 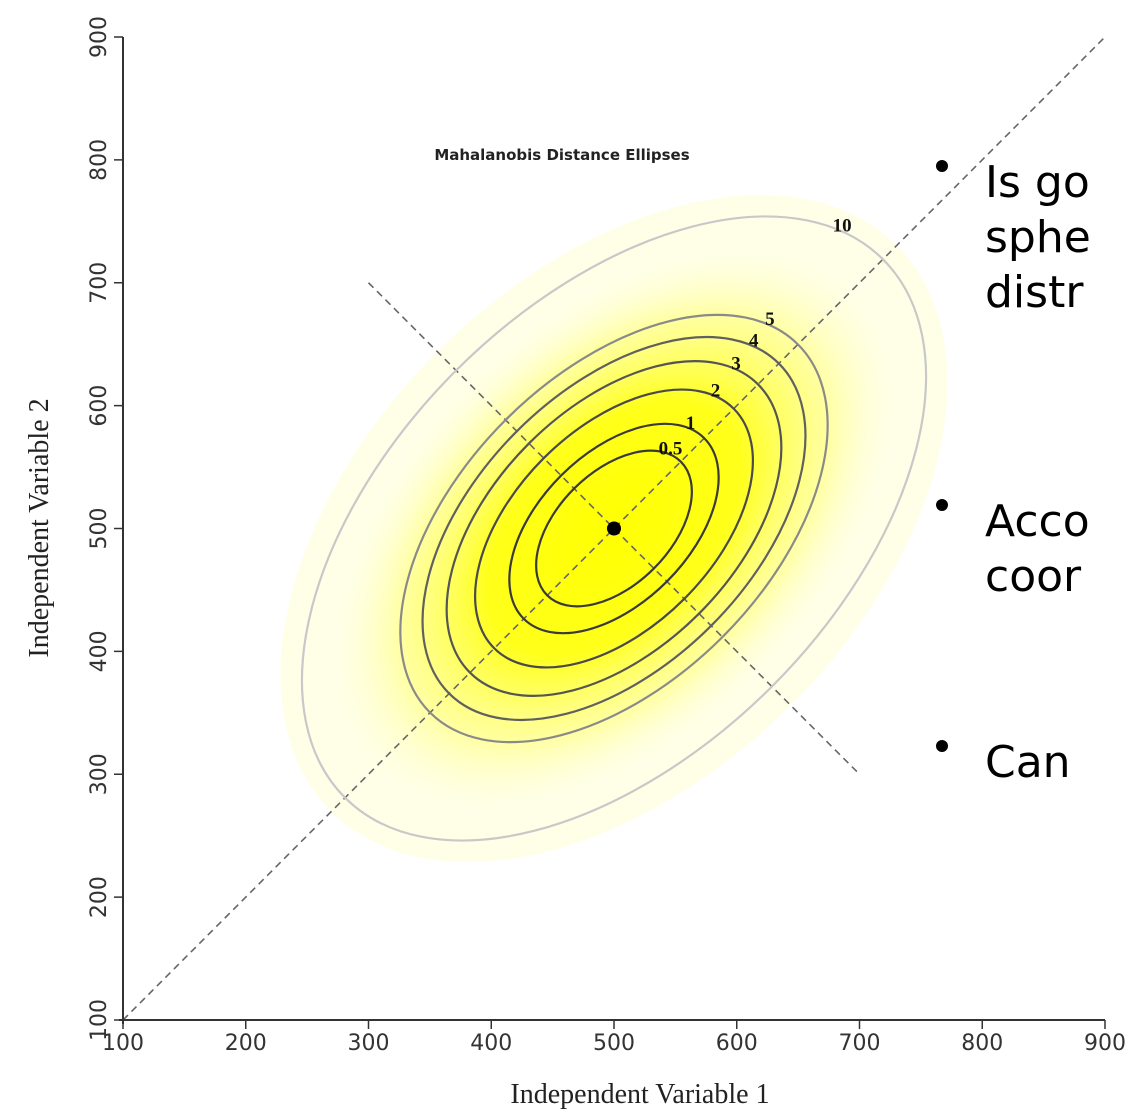 What do you see at coordinates (737, 1043) in the screenshot?
I see `x-tick-label: 600` at bounding box center [737, 1043].